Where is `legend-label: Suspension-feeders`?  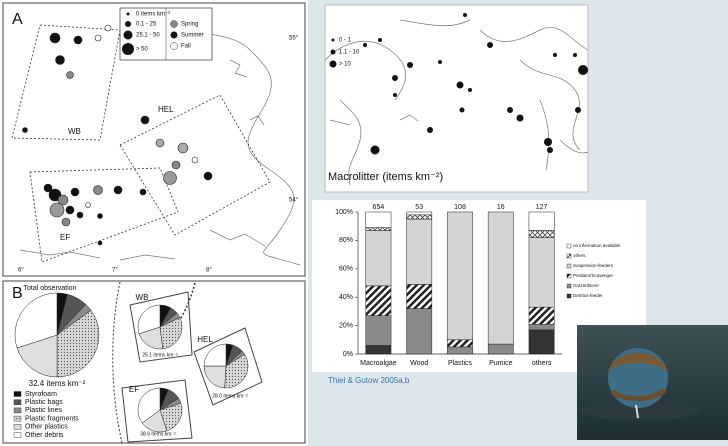
legend-label: Suspension-feeders is located at coordinates (593, 265).